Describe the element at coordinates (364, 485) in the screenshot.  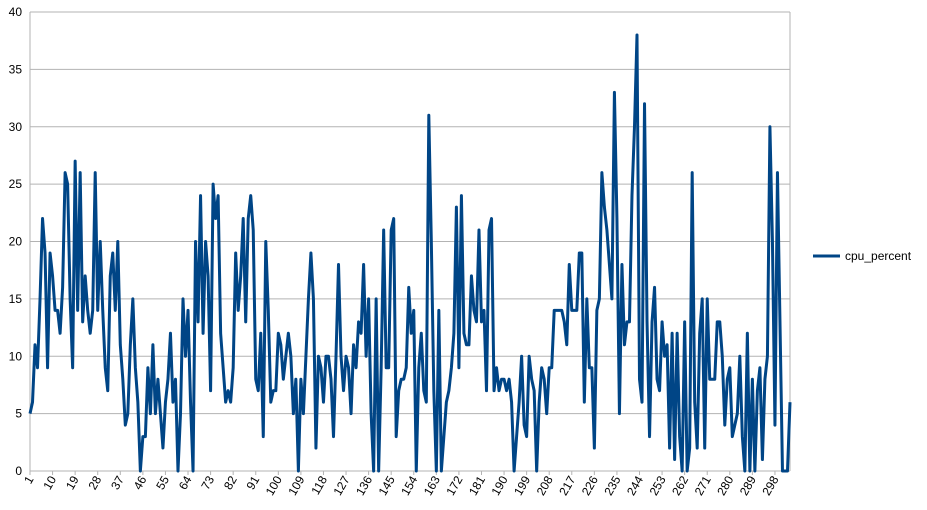
I see `x-tick-label: 136` at that location.